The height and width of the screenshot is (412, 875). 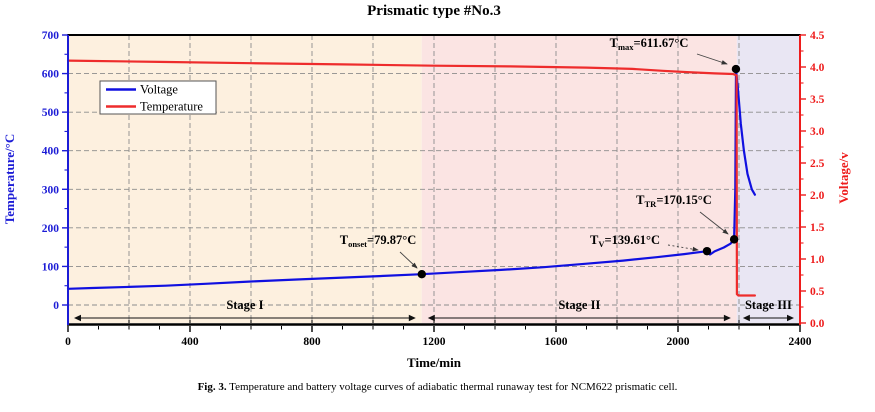 What do you see at coordinates (736, 69) in the screenshot?
I see `t-max-dot` at bounding box center [736, 69].